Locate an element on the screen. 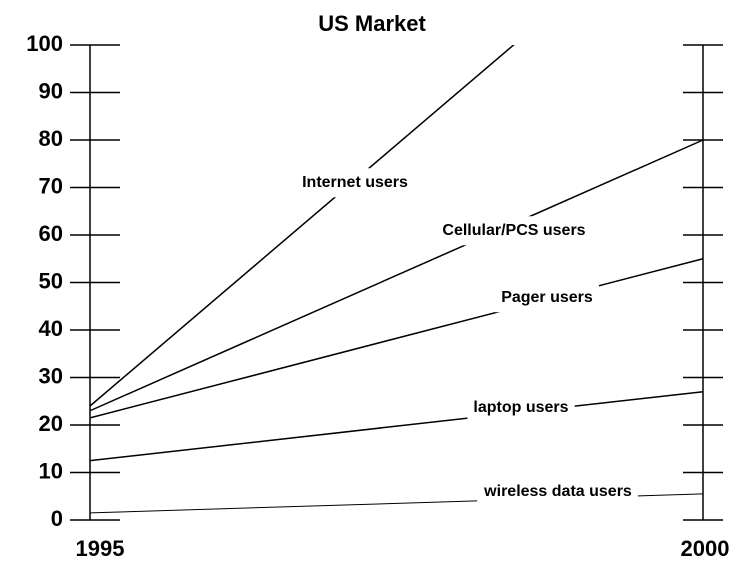  series-line is located at coordinates (396, 426).